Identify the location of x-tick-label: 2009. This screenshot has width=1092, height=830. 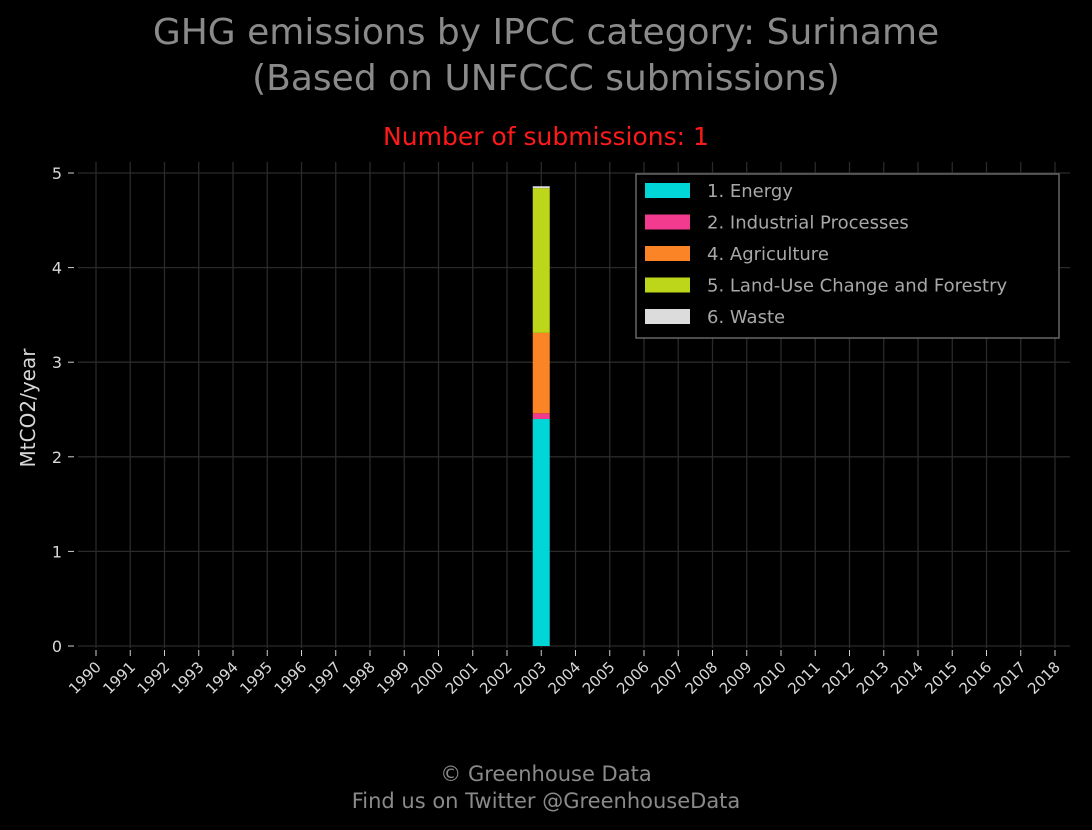
(736, 678).